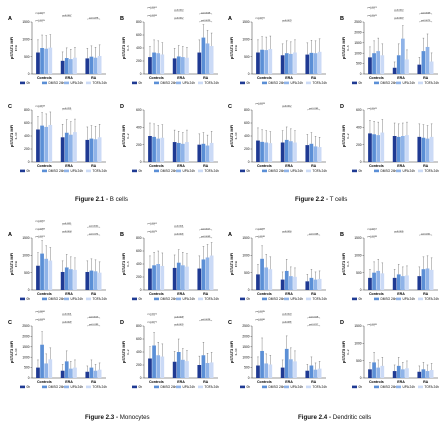  I want to click on p-value: p=0.0015, so click(94, 317).